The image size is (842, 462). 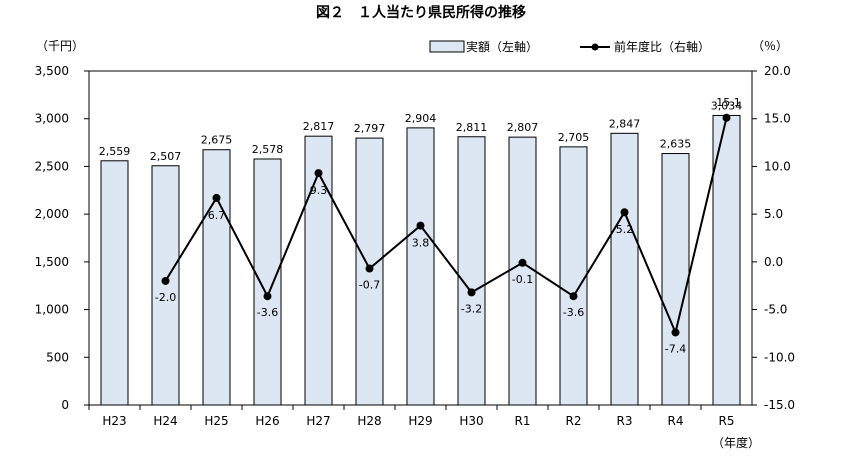 I want to click on right-axis-unit: （％）, so click(x=770, y=46).